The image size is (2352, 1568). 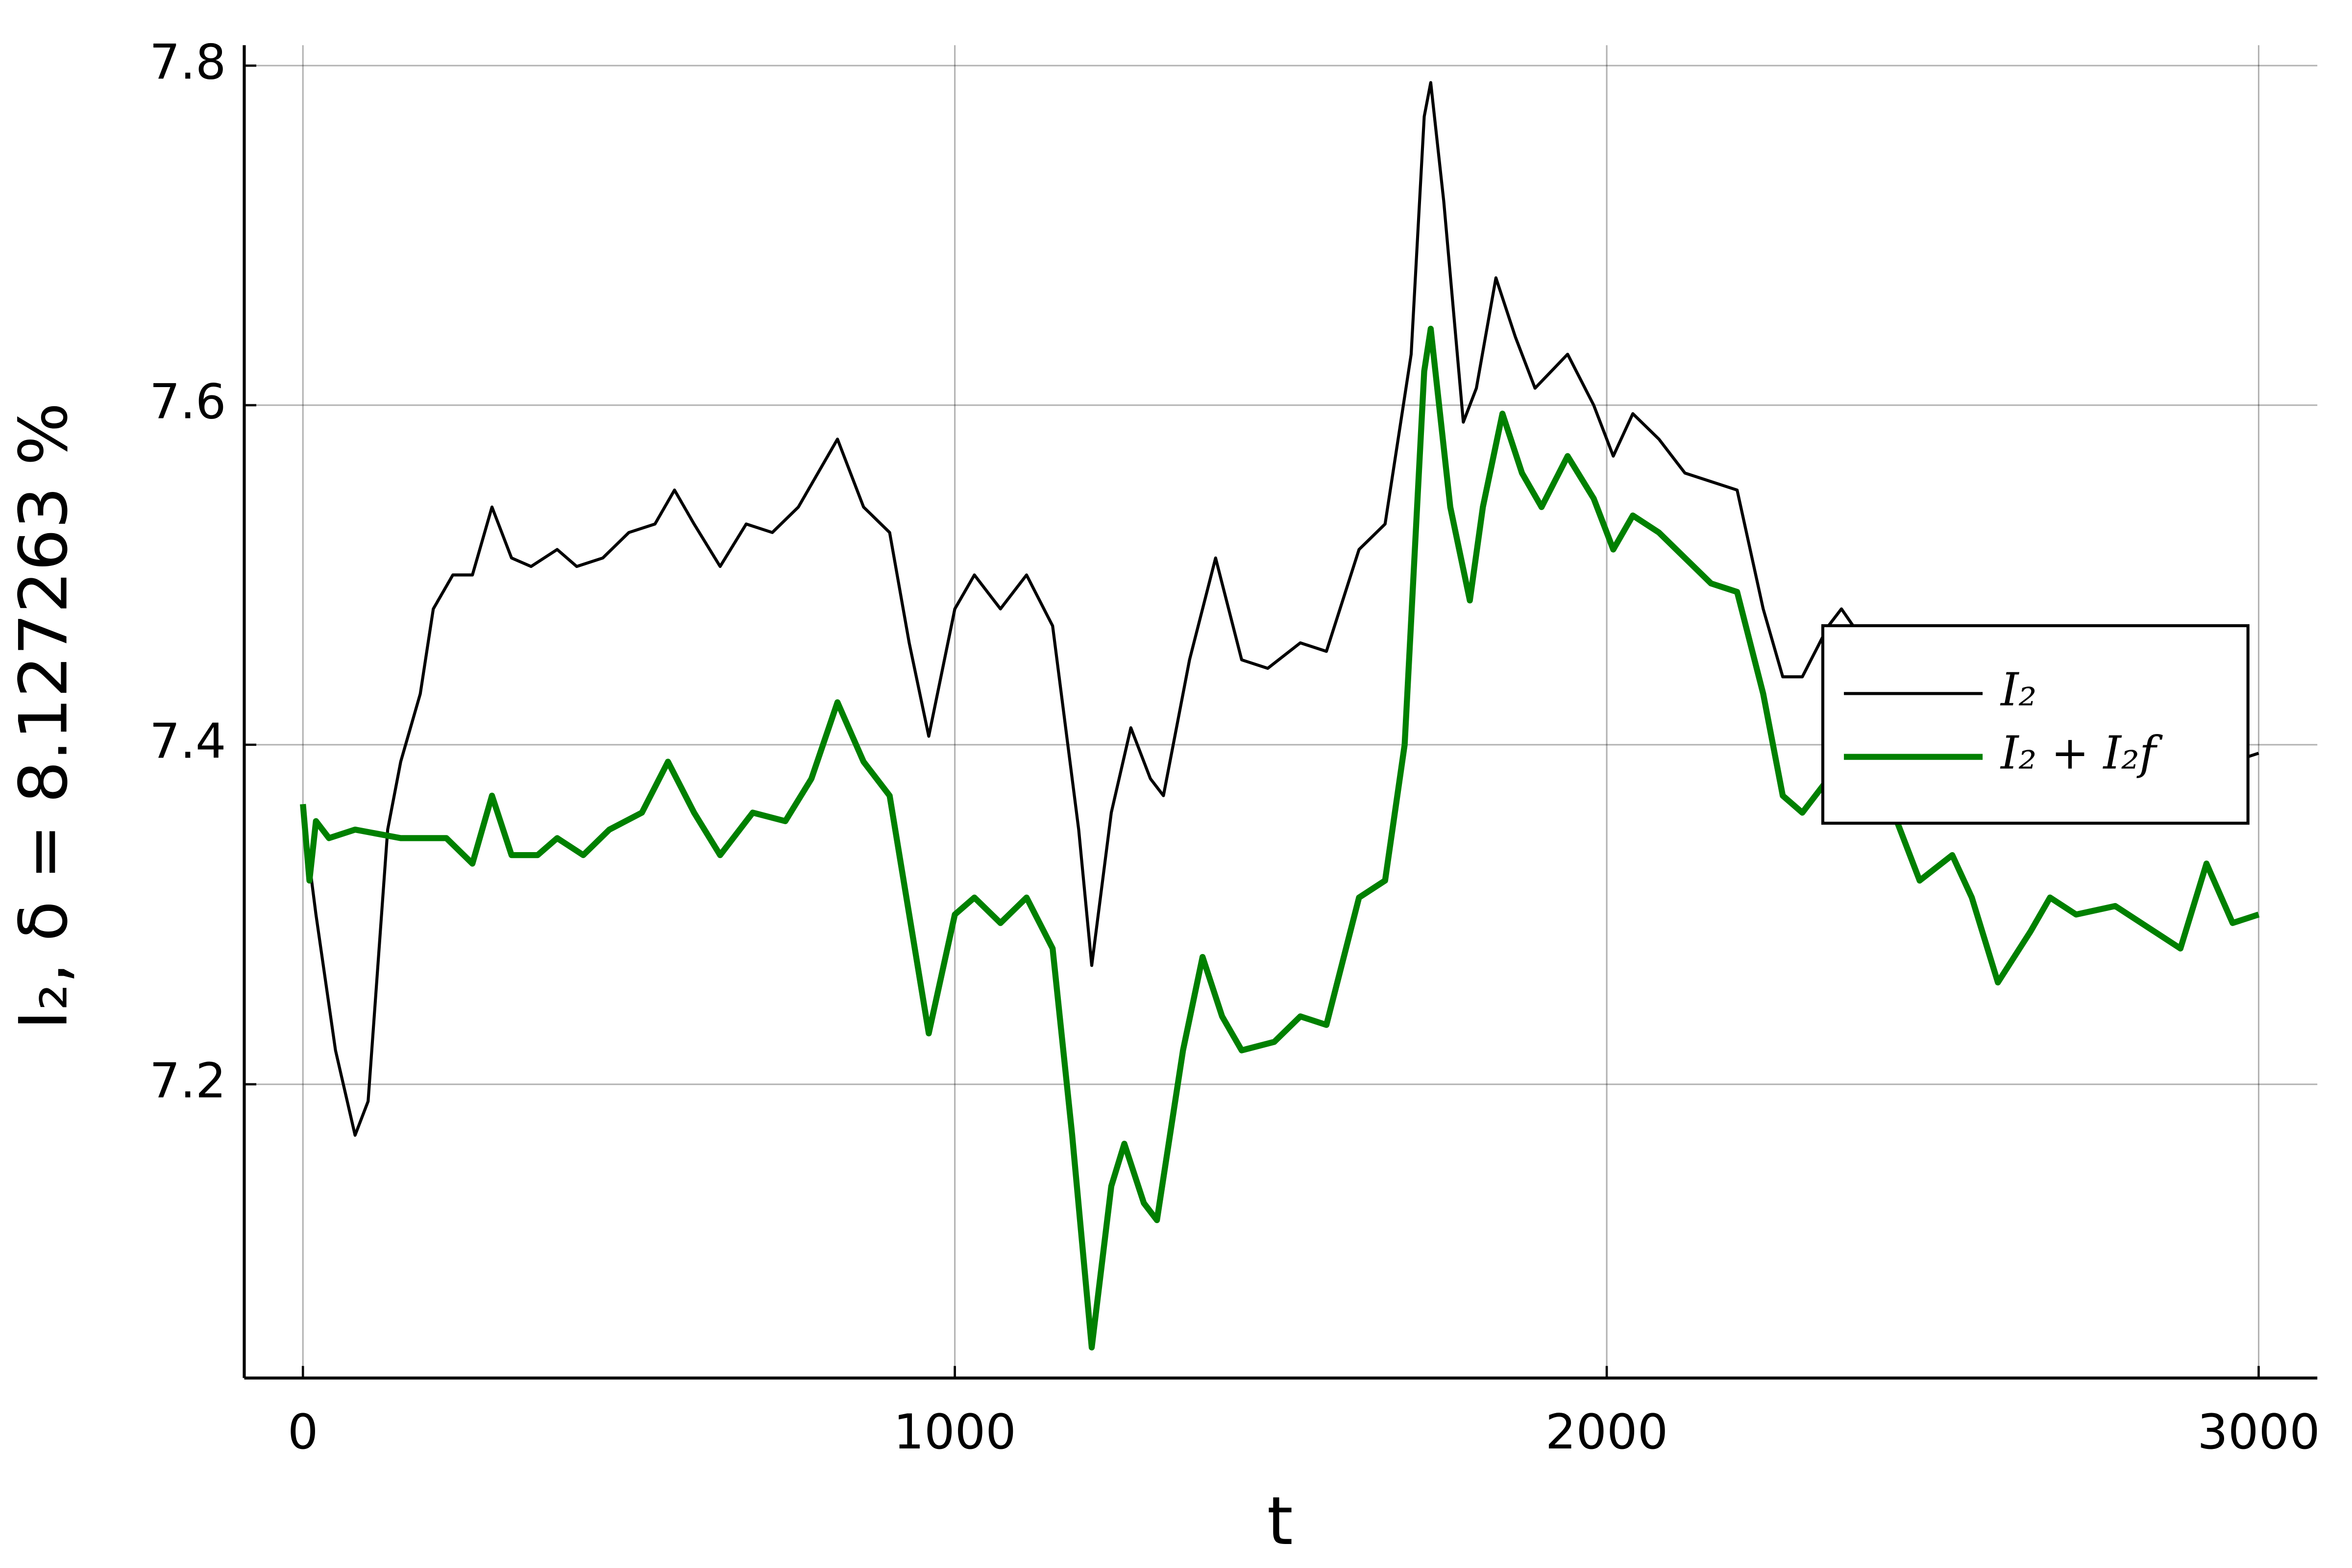 I want to click on legend-label: I₂ + I₂f, so click(x=2081, y=753).